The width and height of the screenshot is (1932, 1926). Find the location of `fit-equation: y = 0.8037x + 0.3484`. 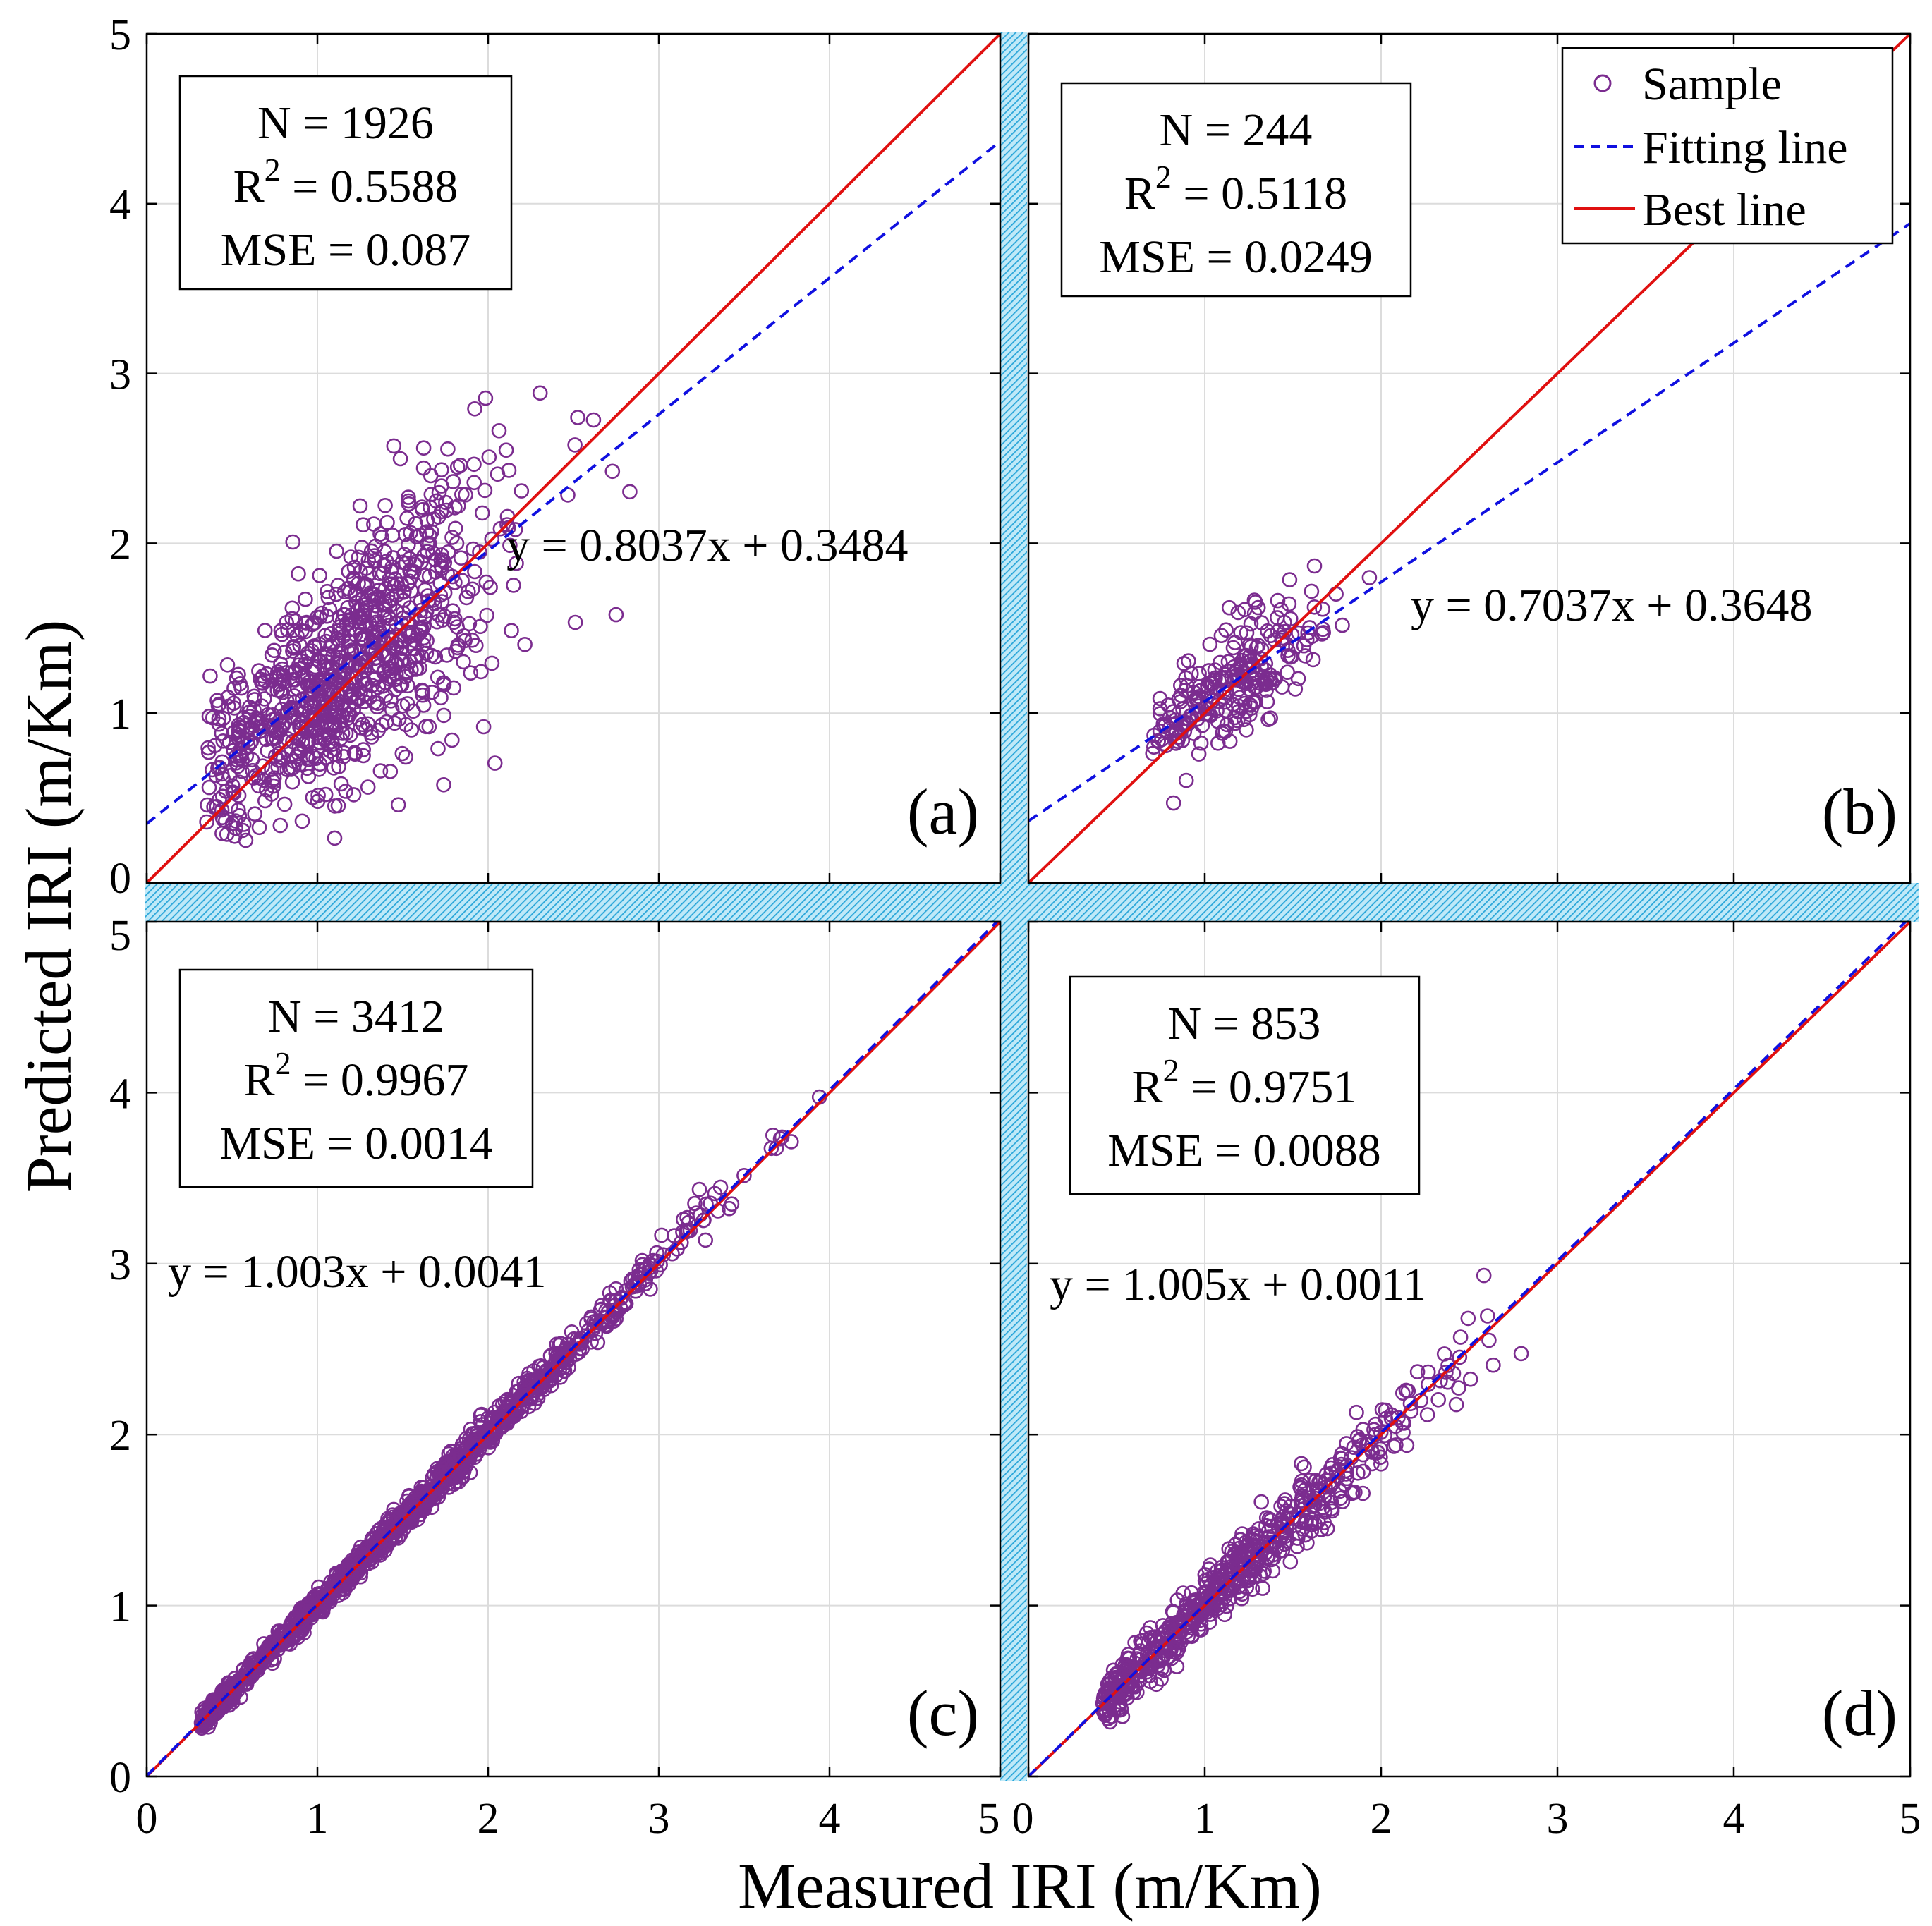

fit-equation: y = 0.8037x + 0.3484 is located at coordinates (707, 545).